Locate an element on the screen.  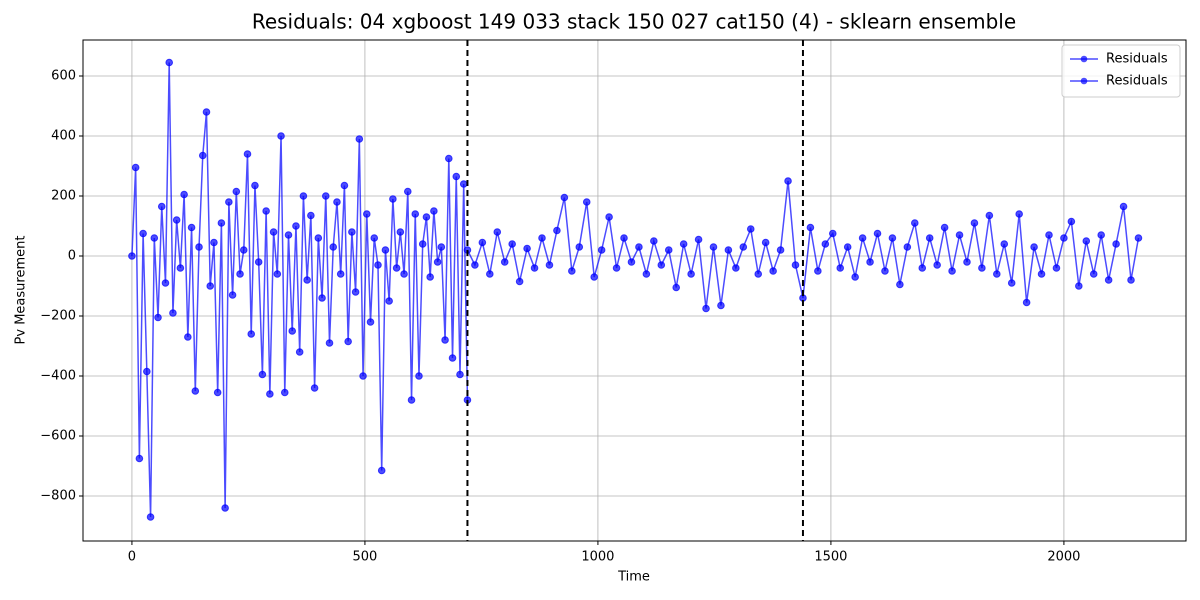
y-tick-label: 600 is located at coordinates (63, 76).